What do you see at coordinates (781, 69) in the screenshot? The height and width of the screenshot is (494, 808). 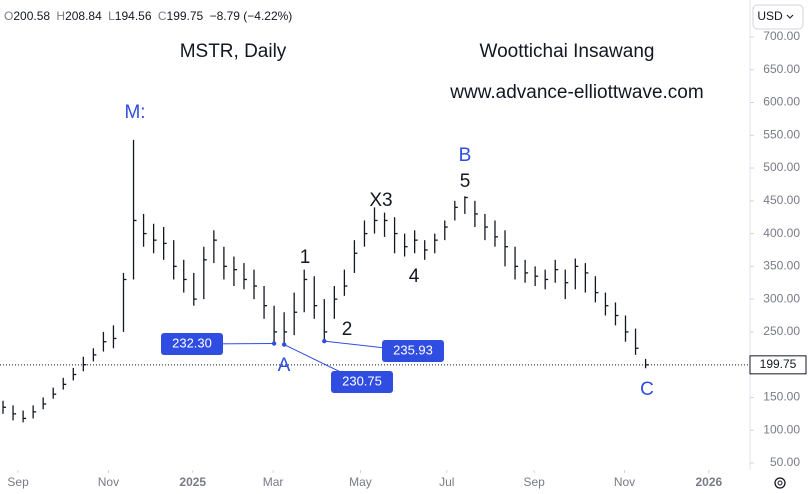 I see `y-tick-label: 650.00` at bounding box center [781, 69].